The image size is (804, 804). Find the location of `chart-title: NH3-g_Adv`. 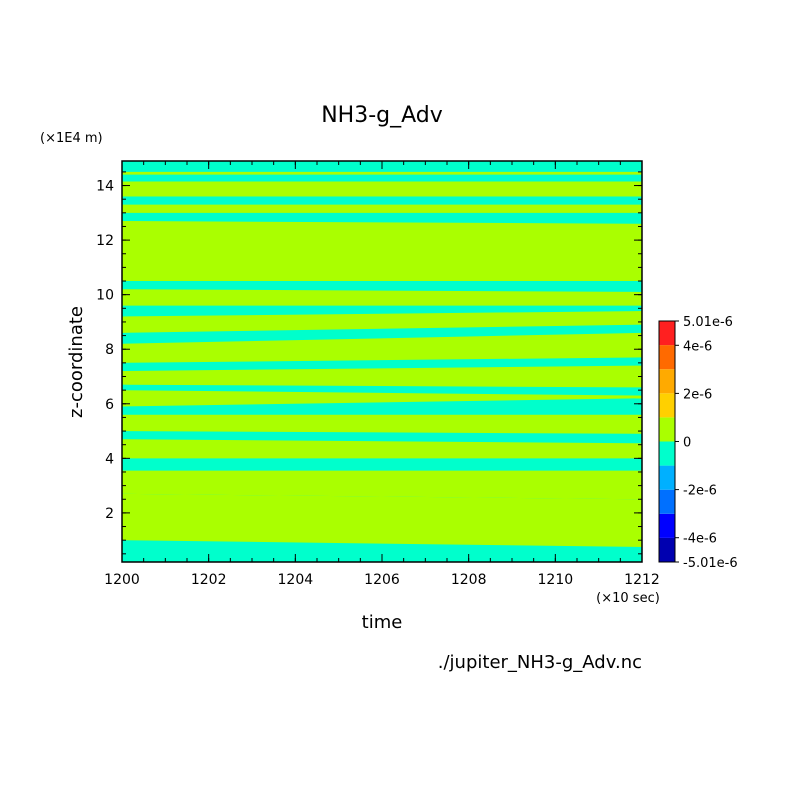

chart-title: NH3-g_Adv is located at coordinates (382, 115).